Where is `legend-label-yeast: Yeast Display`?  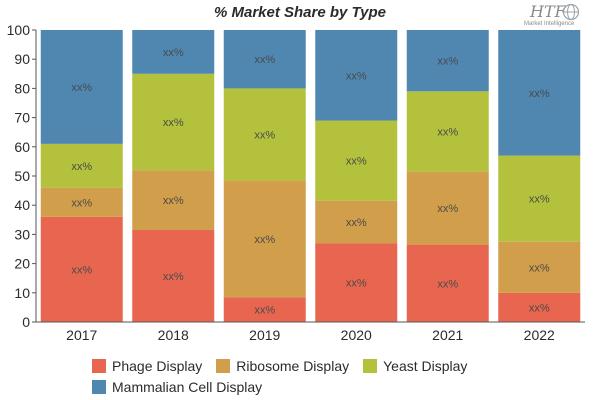
legend-label-yeast: Yeast Display is located at coordinates (425, 366).